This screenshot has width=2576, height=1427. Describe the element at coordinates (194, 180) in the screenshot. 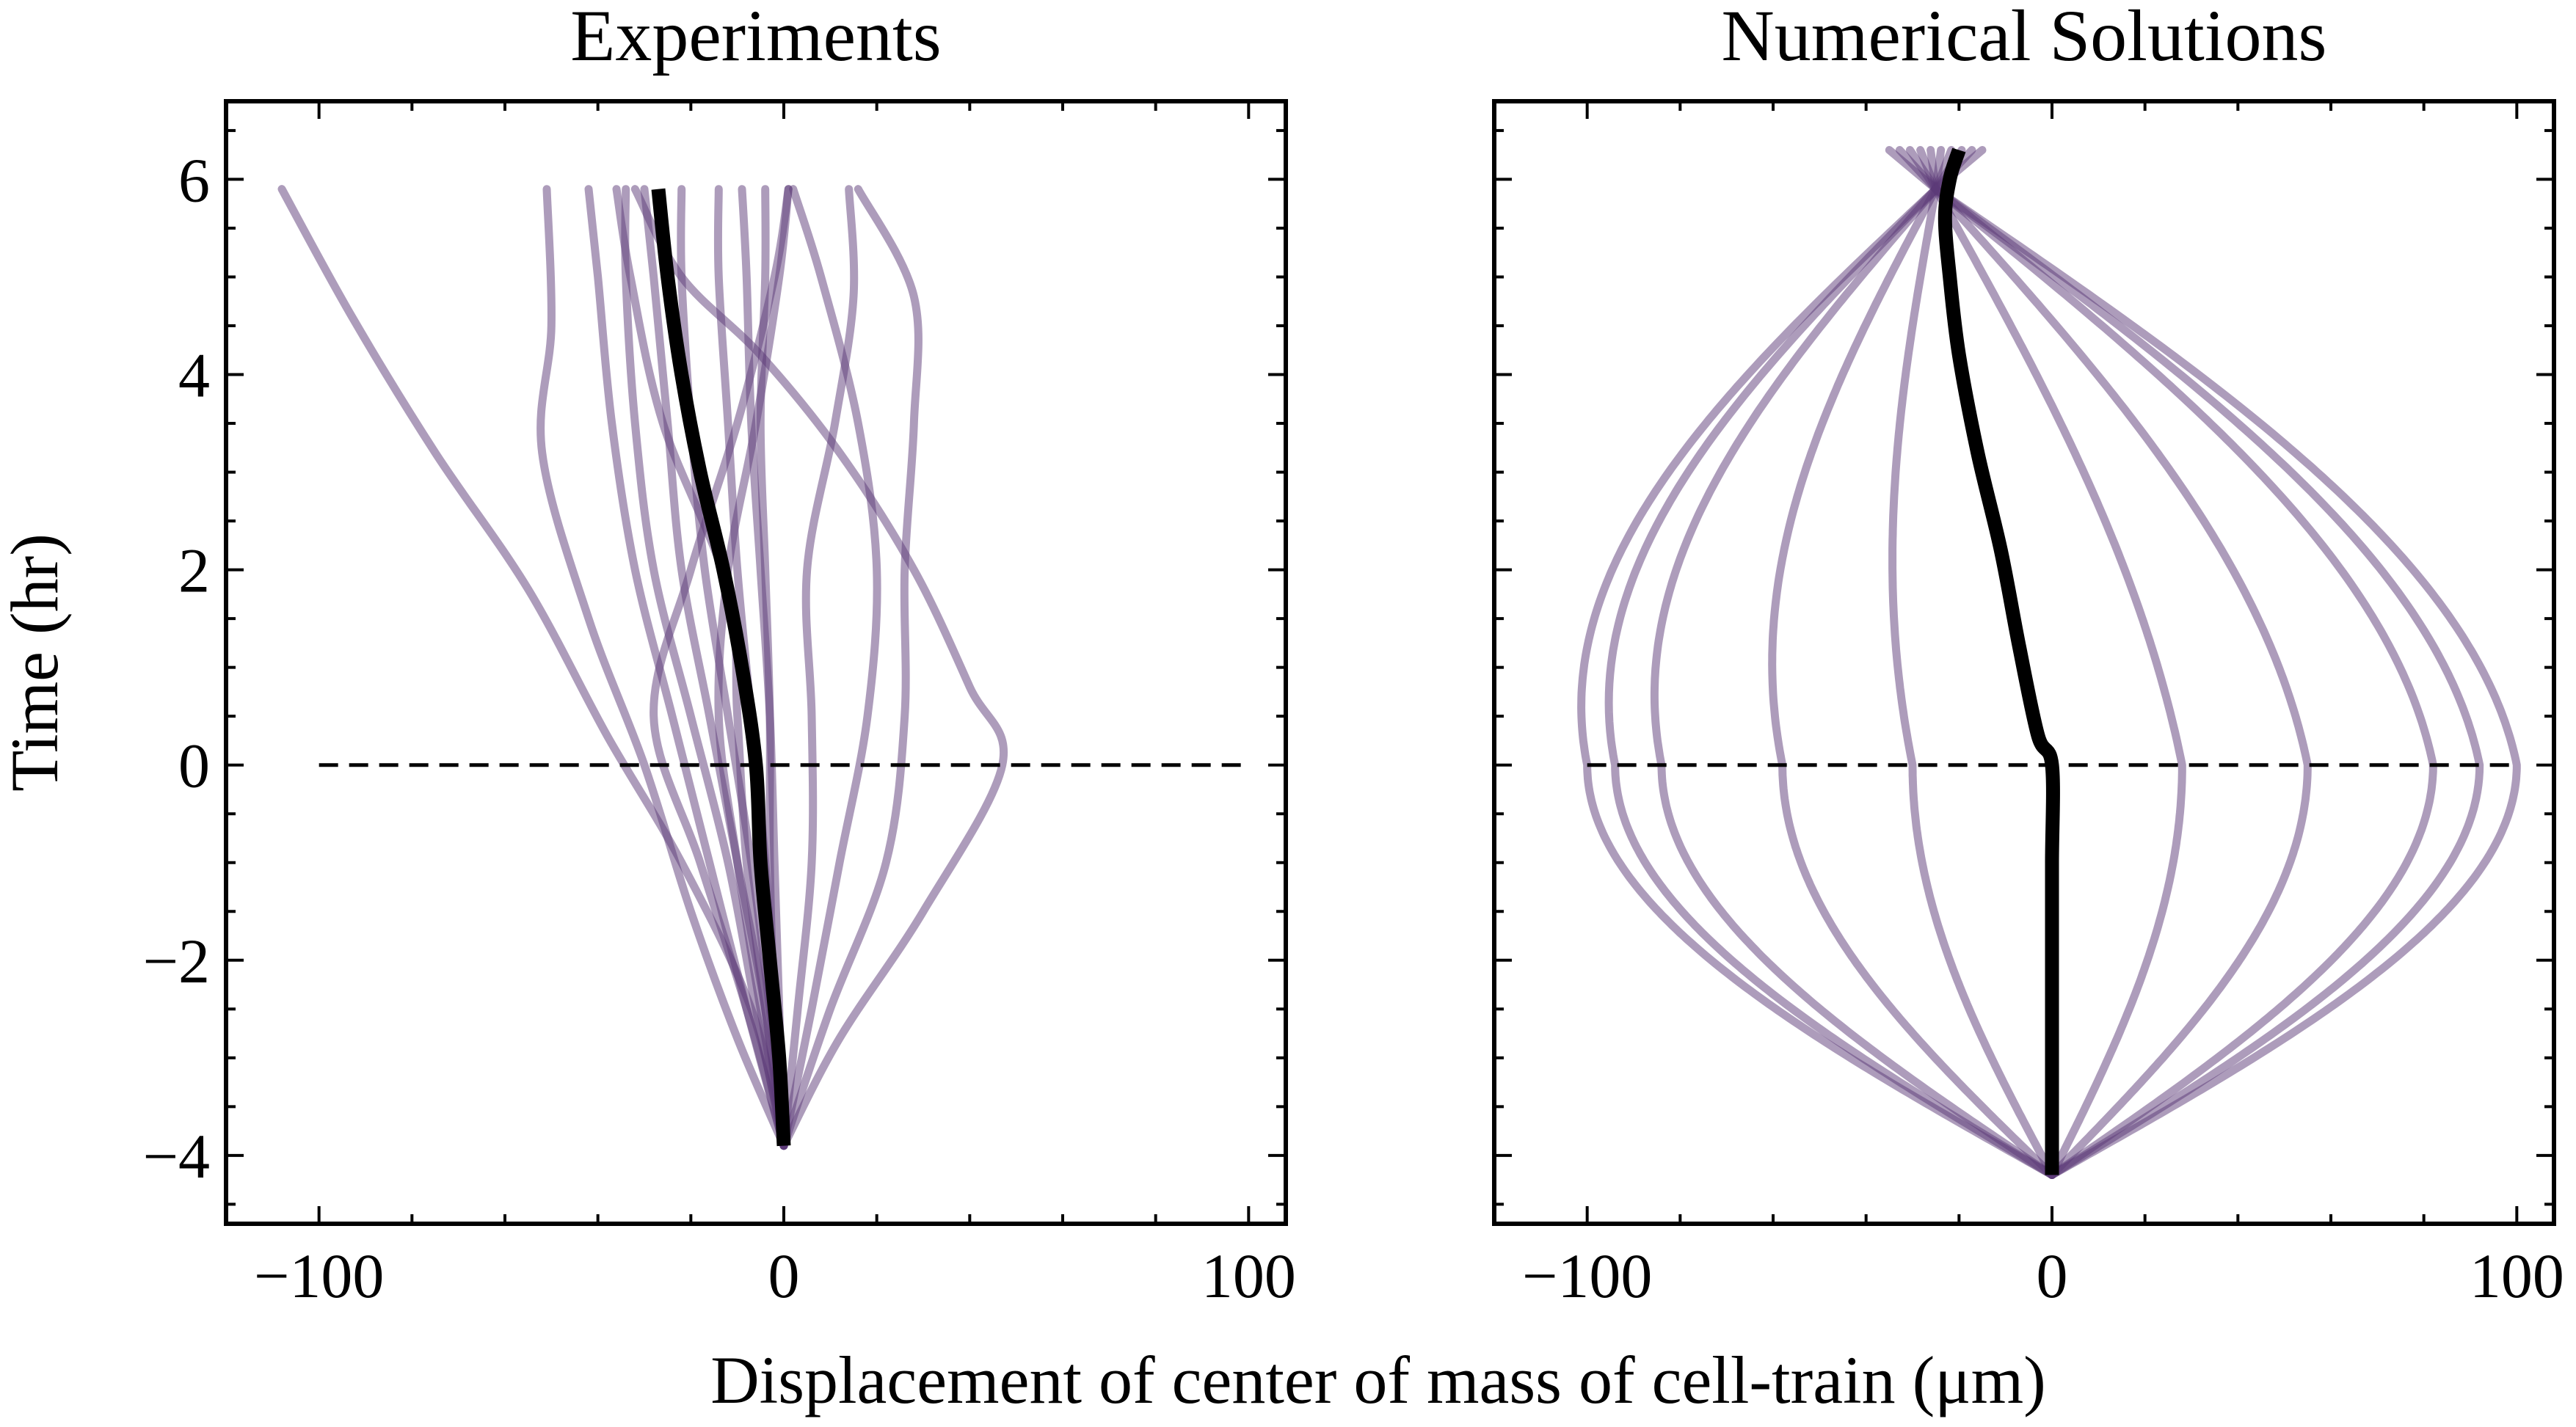

I see `ytick-label: 6` at that location.